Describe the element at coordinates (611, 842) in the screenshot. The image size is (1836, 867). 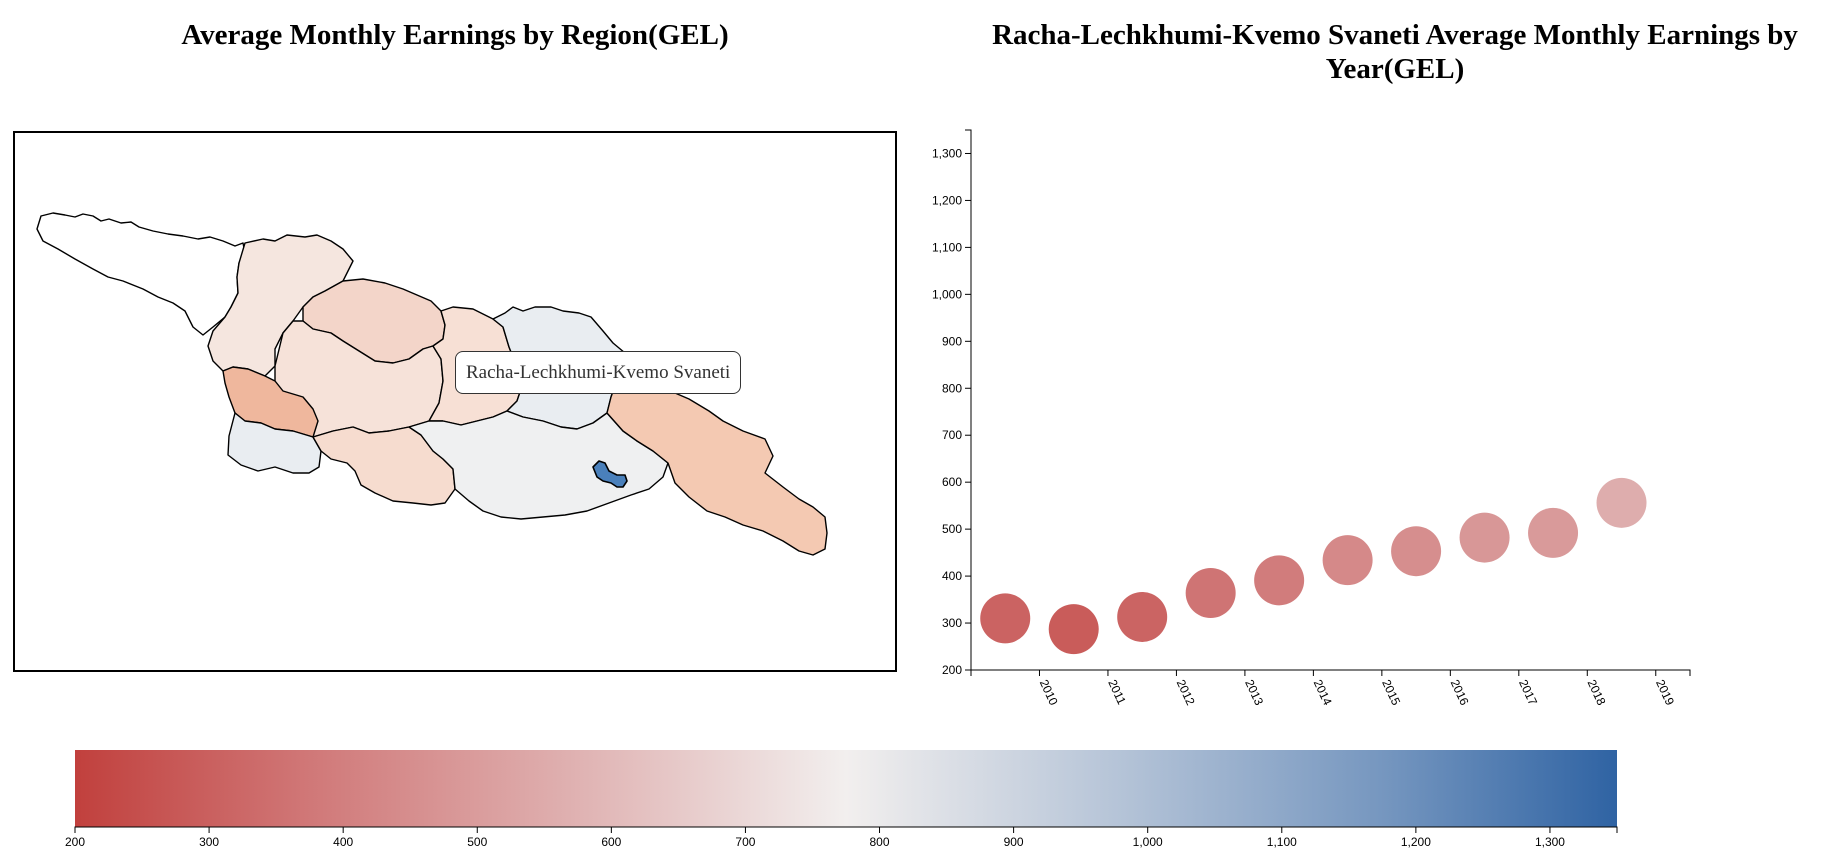
I see `legend-tick-label: 600` at that location.